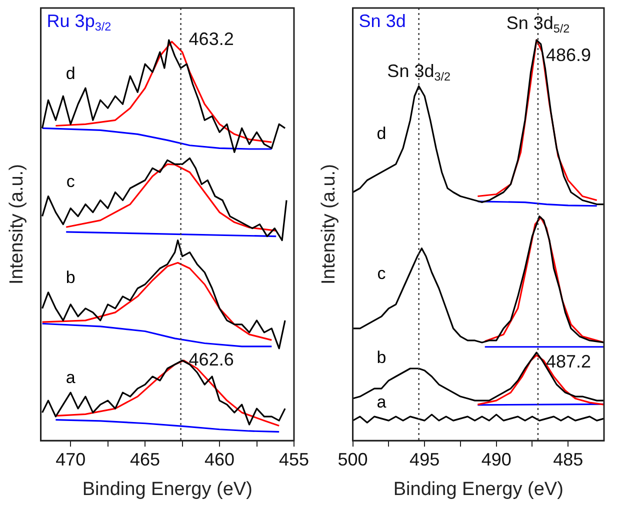  Describe the element at coordinates (569, 361) in the screenshot. I see `annotation: 487.2` at that location.